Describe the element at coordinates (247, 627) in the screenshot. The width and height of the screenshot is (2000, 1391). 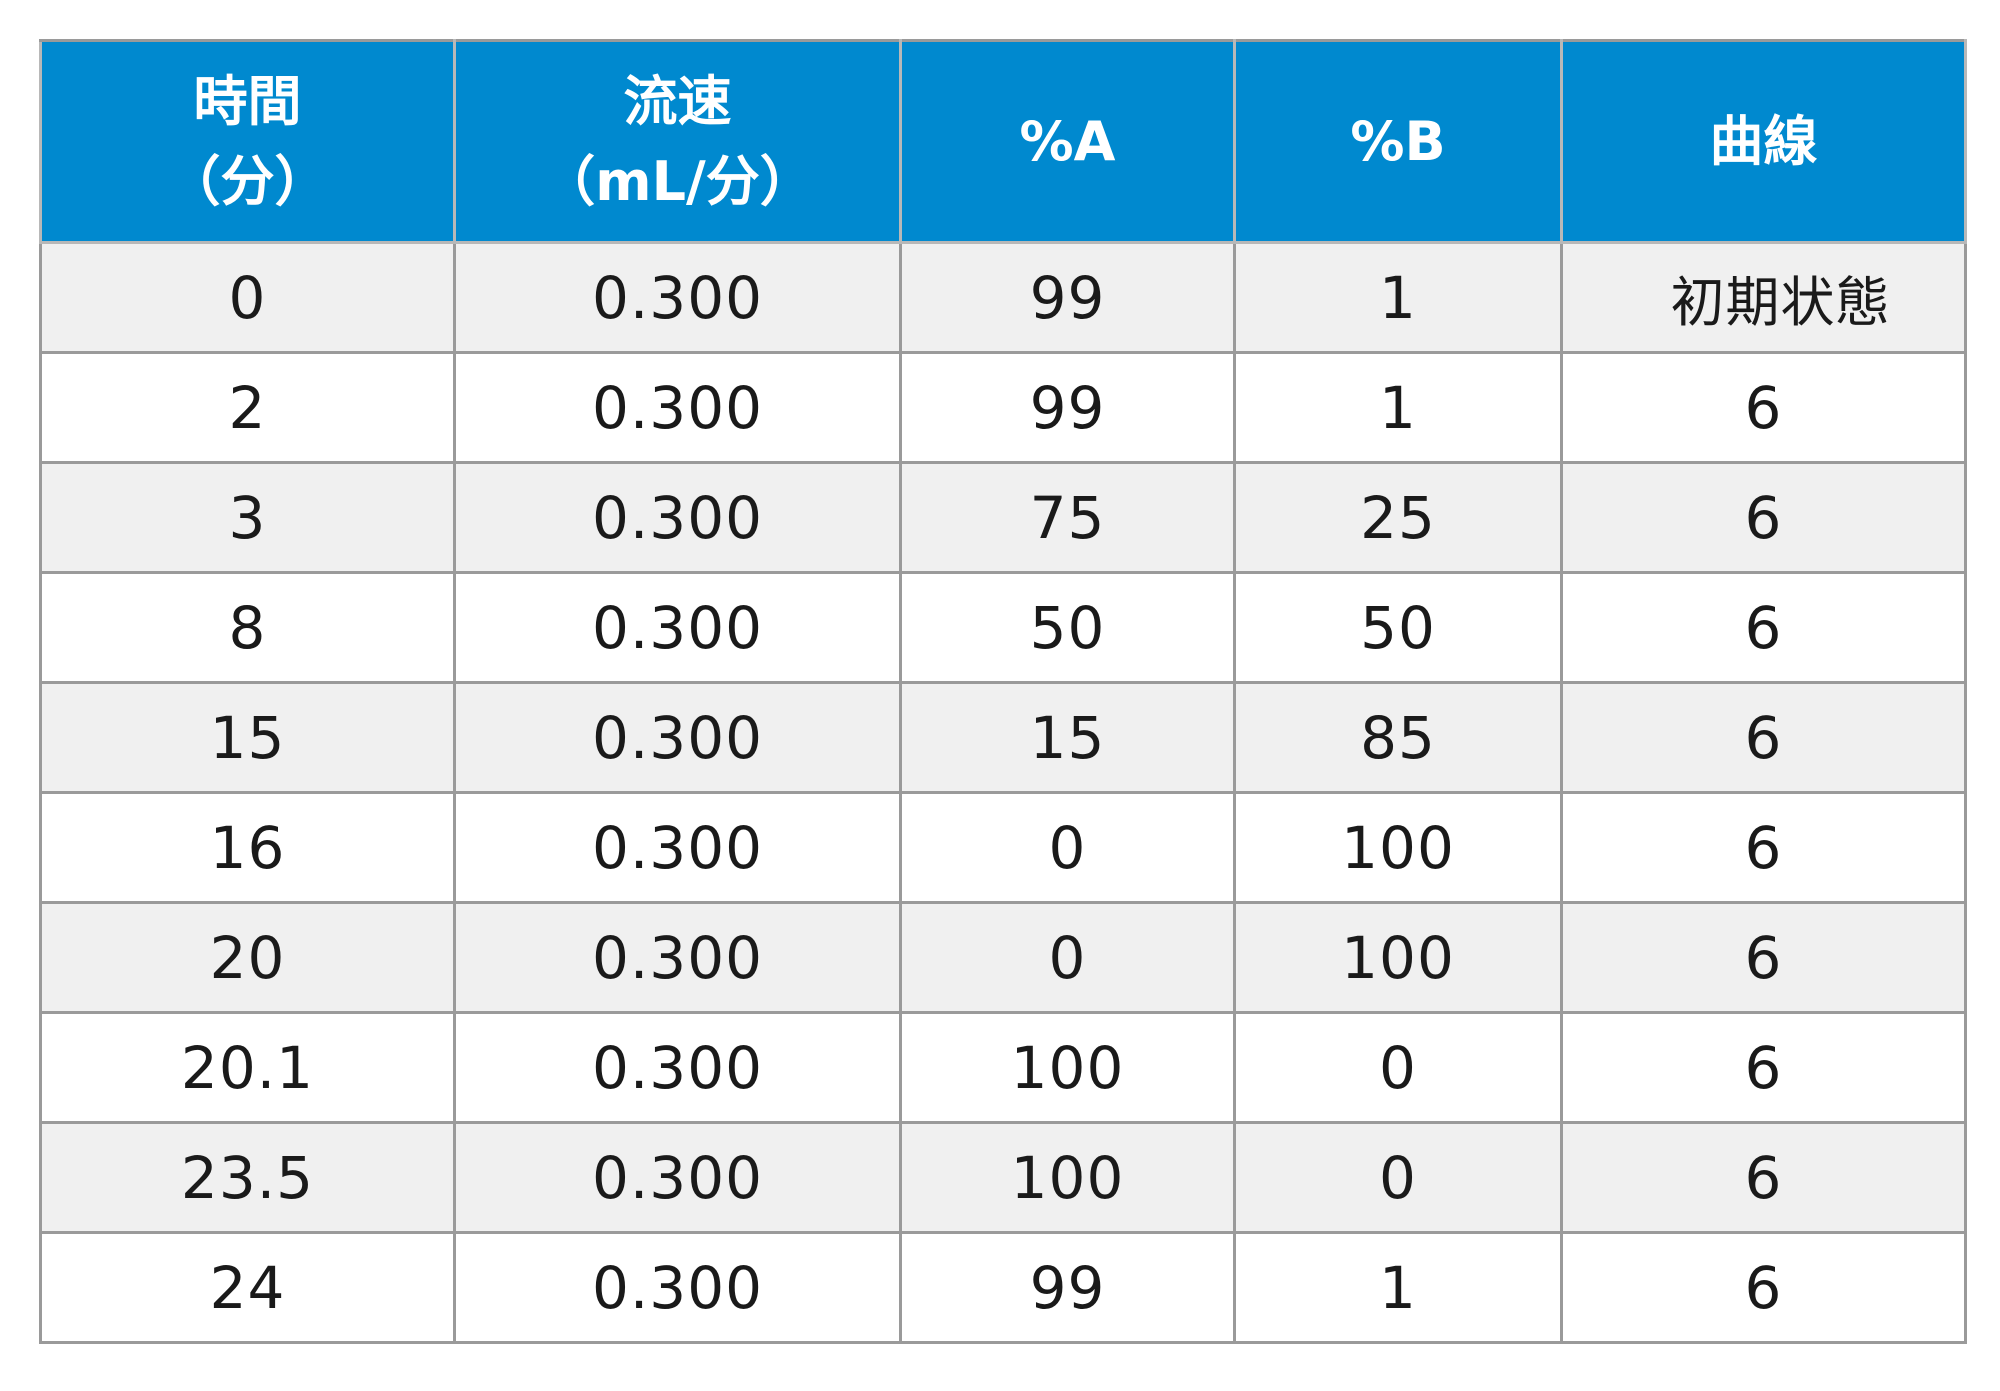
I see `cell-time: 8` at that location.